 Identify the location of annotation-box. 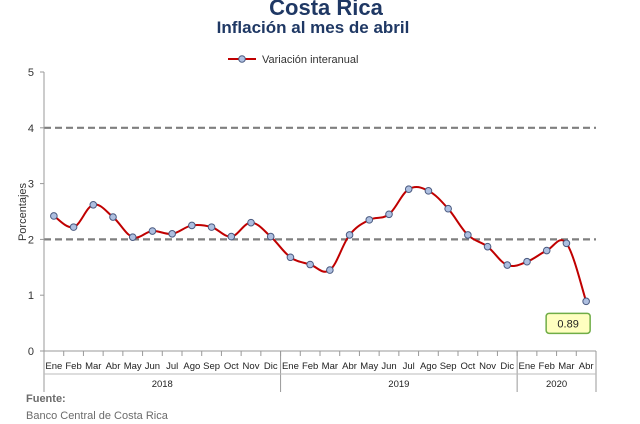
(568, 323).